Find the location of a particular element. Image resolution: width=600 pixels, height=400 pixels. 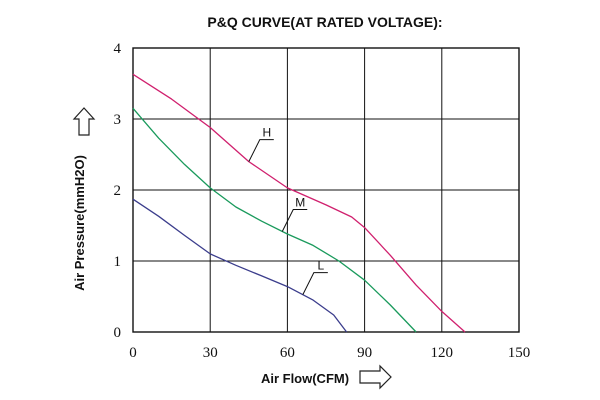

chart-title: P&Q CURVE(AT RATED VOLTAGE): is located at coordinates (324, 22).